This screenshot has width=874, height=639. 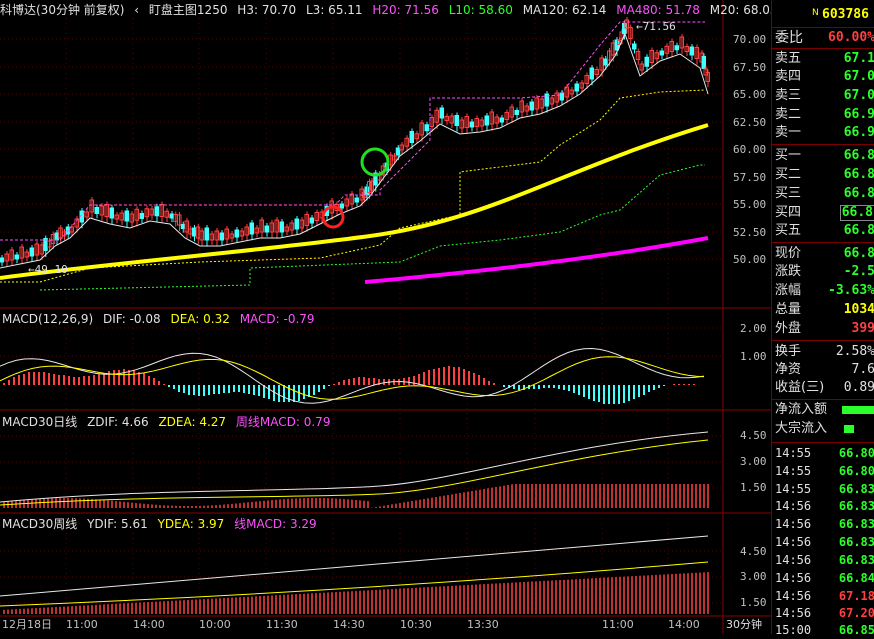 What do you see at coordinates (788, 328) in the screenshot?
I see `stat-label: 外盘` at bounding box center [788, 328].